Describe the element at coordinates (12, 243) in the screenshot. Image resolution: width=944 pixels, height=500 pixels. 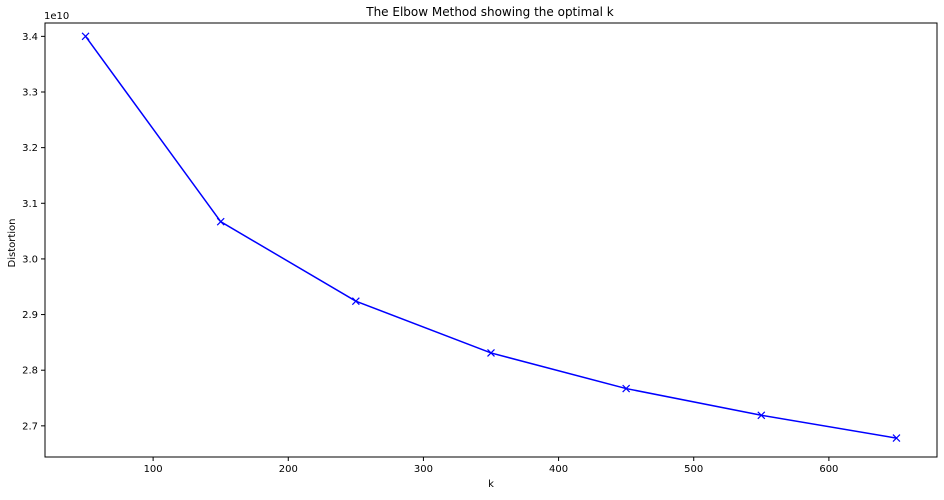
I see `y-axis-label: Distortion` at that location.